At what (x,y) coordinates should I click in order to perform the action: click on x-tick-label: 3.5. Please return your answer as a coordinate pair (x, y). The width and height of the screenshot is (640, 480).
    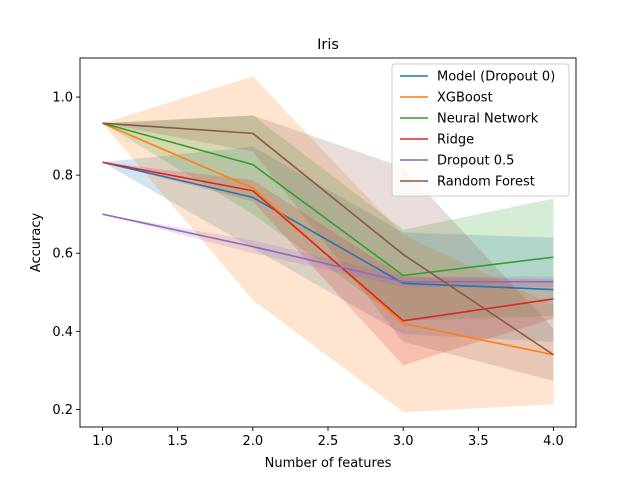
    Looking at the image, I should click on (478, 441).